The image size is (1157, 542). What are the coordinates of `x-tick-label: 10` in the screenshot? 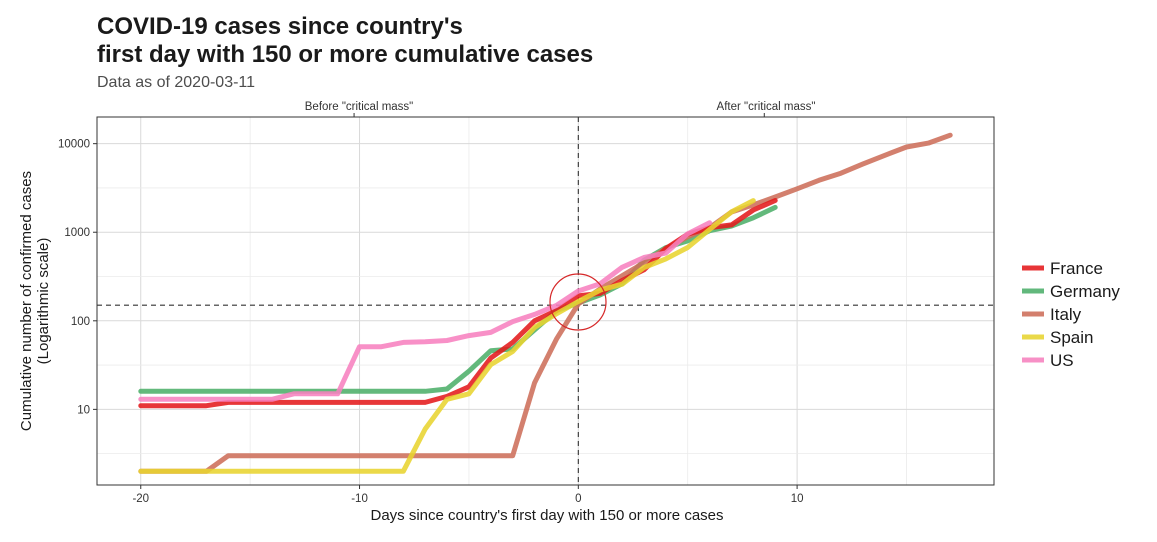 It's located at (797, 499).